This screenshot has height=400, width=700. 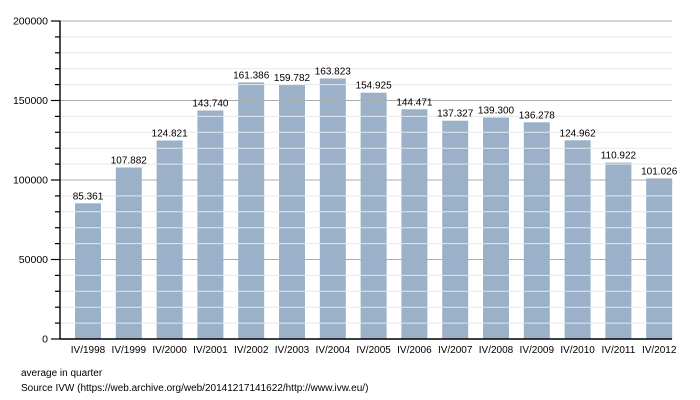 I want to click on x-axis-tick-label: IV/2011, so click(x=619, y=350).